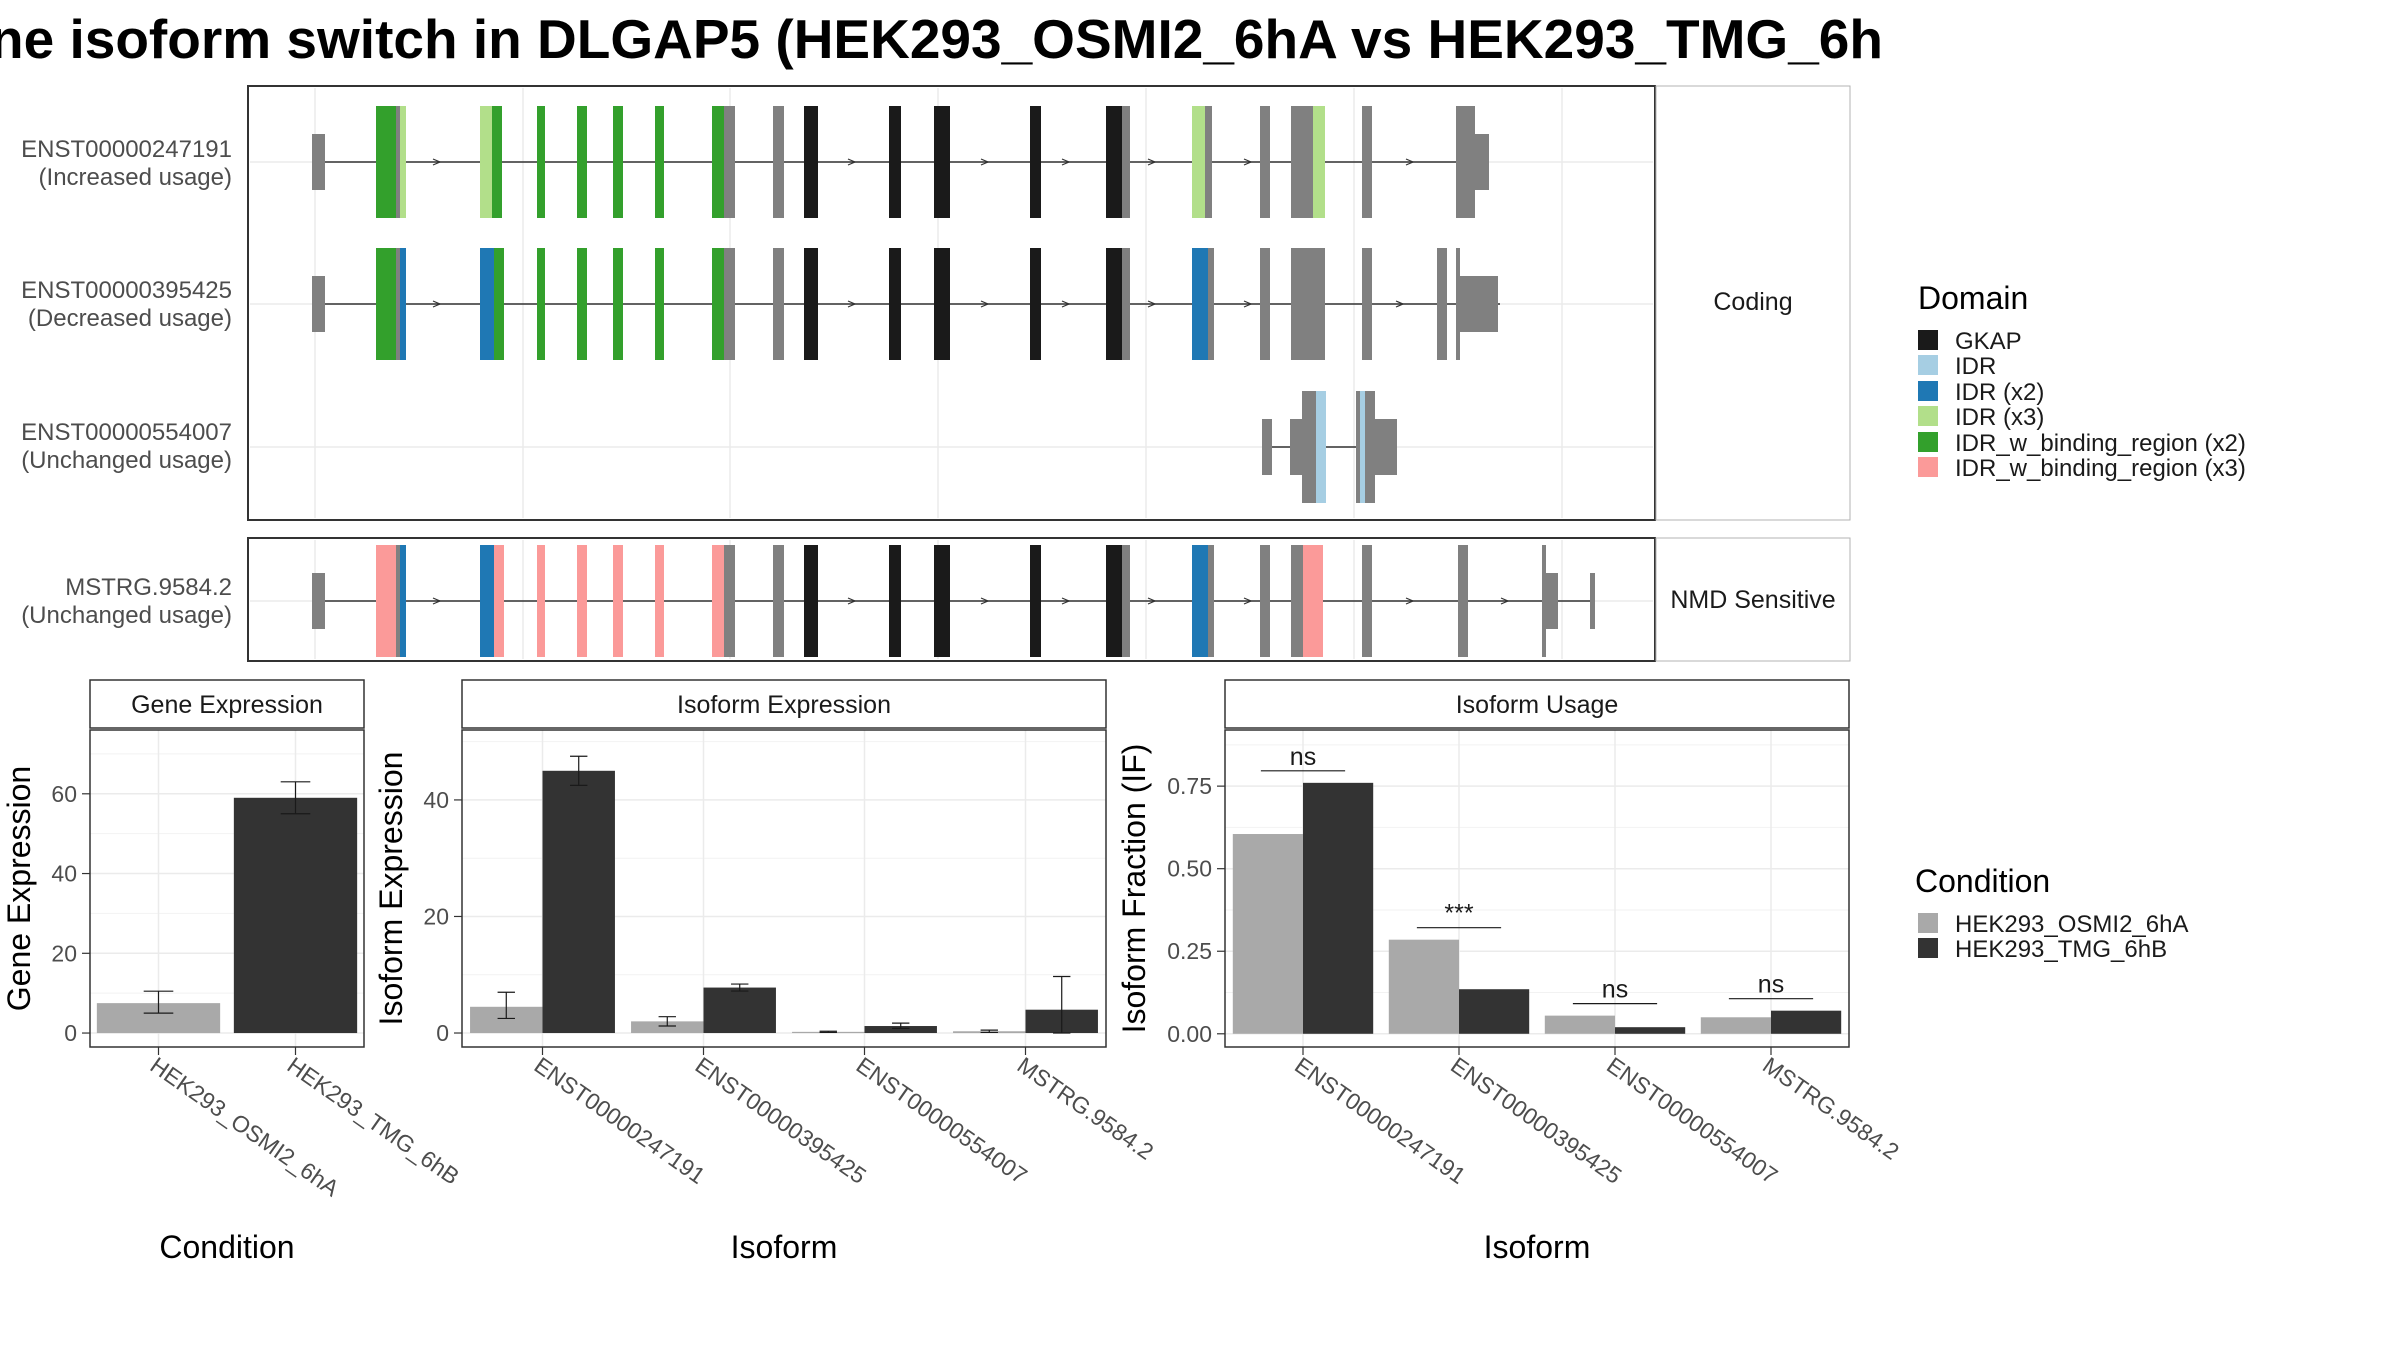 Image resolution: width=2400 pixels, height=1350 pixels. I want to click on legend-label-binding-x2: IDR_w_binding_region (x2), so click(2100, 443).